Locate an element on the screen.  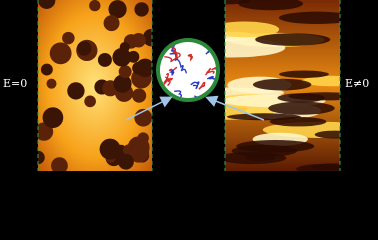
right-label: E≠0 is located at coordinates (357, 83).